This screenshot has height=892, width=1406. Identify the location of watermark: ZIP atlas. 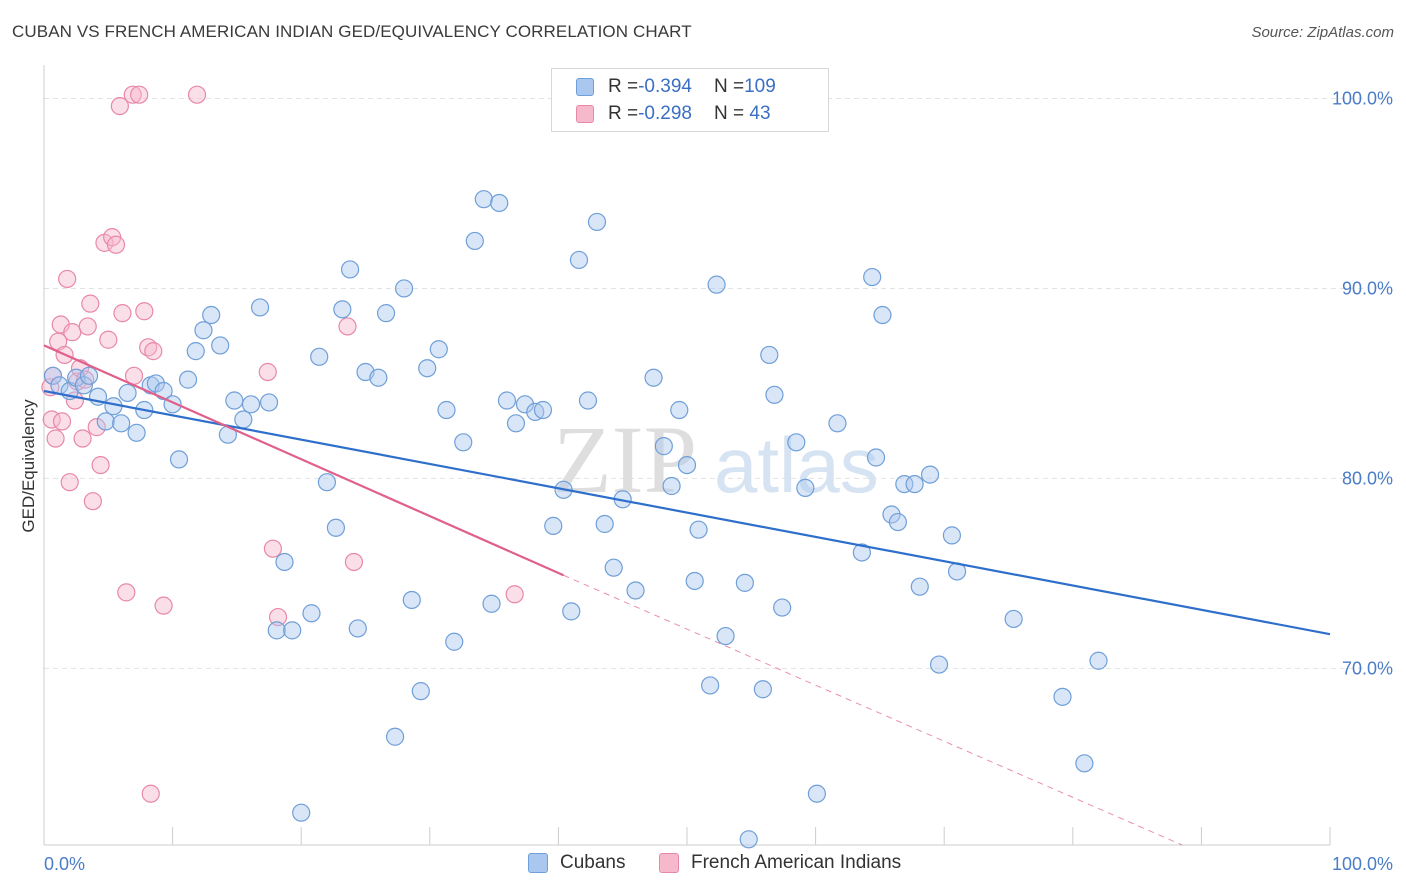
(716, 459).